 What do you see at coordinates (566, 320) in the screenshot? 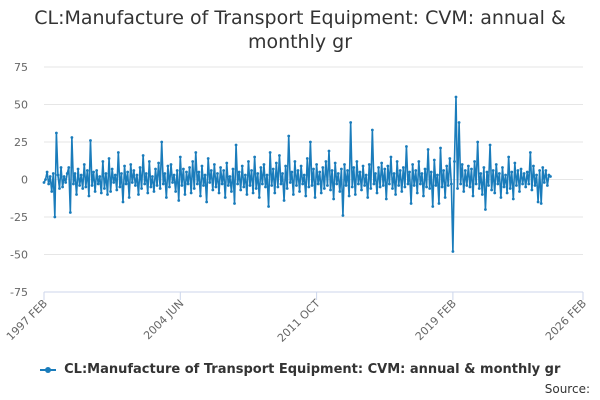
I see `x-tick-label-4: 2026 FEB` at bounding box center [566, 320].